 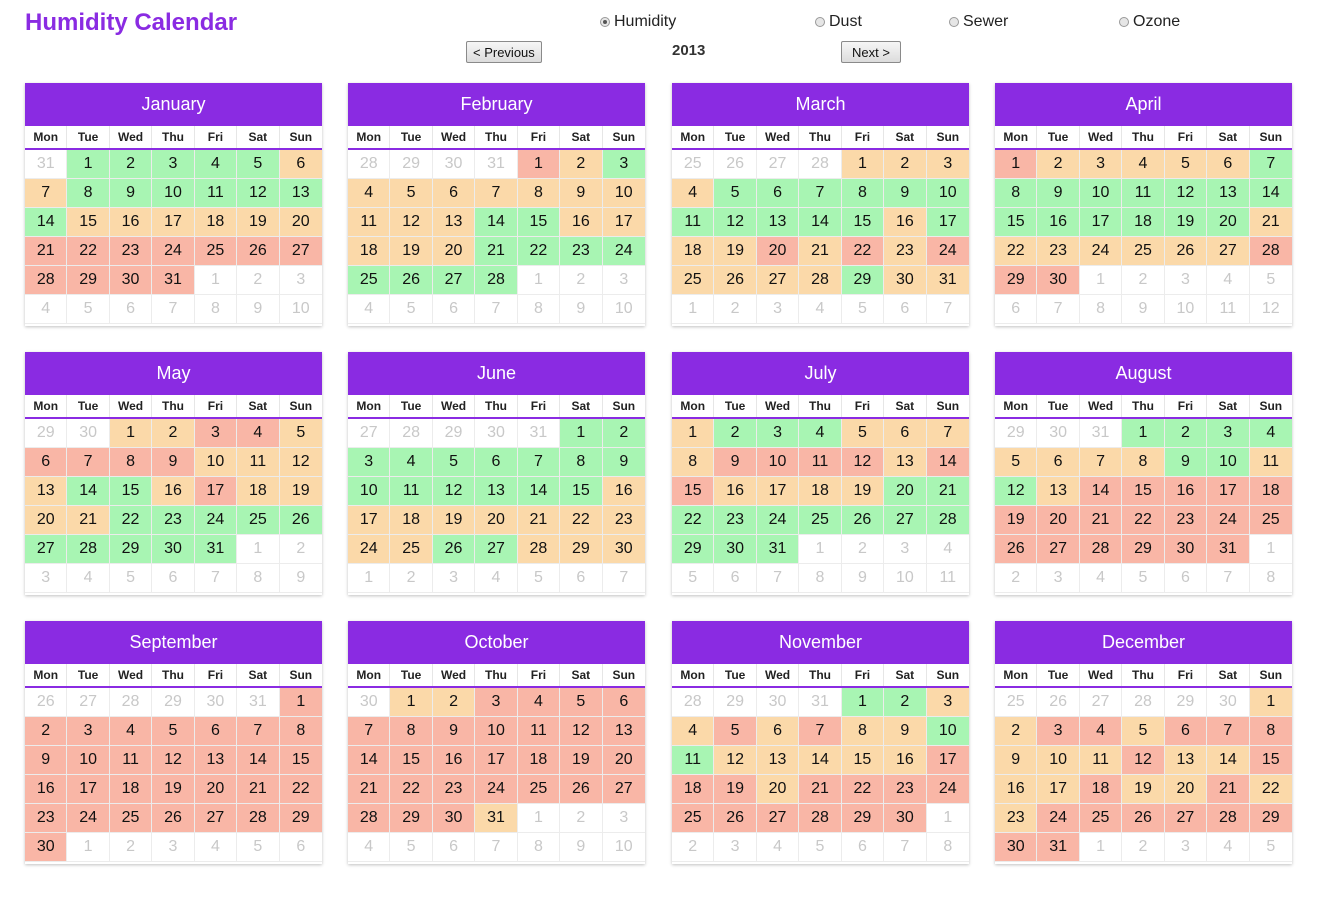 I want to click on day-cell: 8, so click(x=1270, y=731).